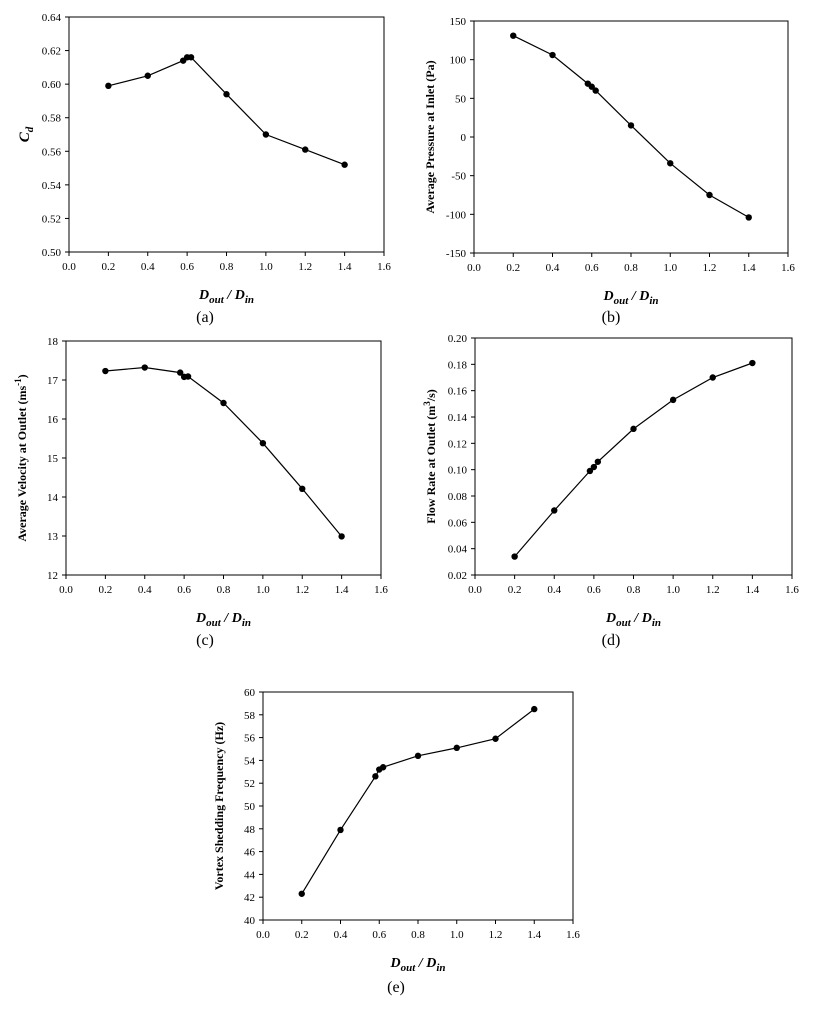 This screenshot has width=822, height=1018. What do you see at coordinates (205, 640) in the screenshot?
I see `panel-caption: (c)` at bounding box center [205, 640].